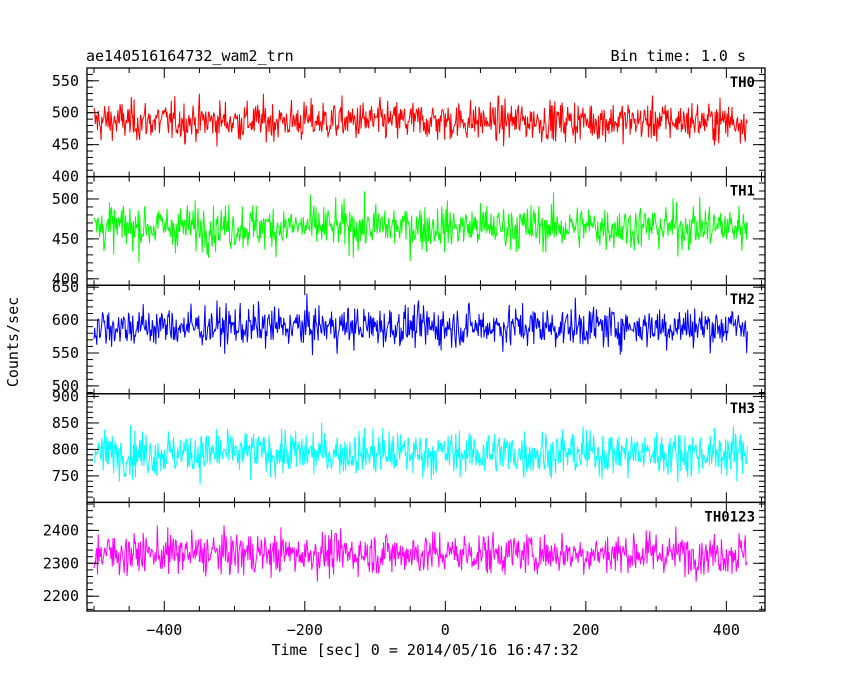 The width and height of the screenshot is (850, 680). What do you see at coordinates (164, 630) in the screenshot?
I see `x-tick-label: −400` at bounding box center [164, 630].